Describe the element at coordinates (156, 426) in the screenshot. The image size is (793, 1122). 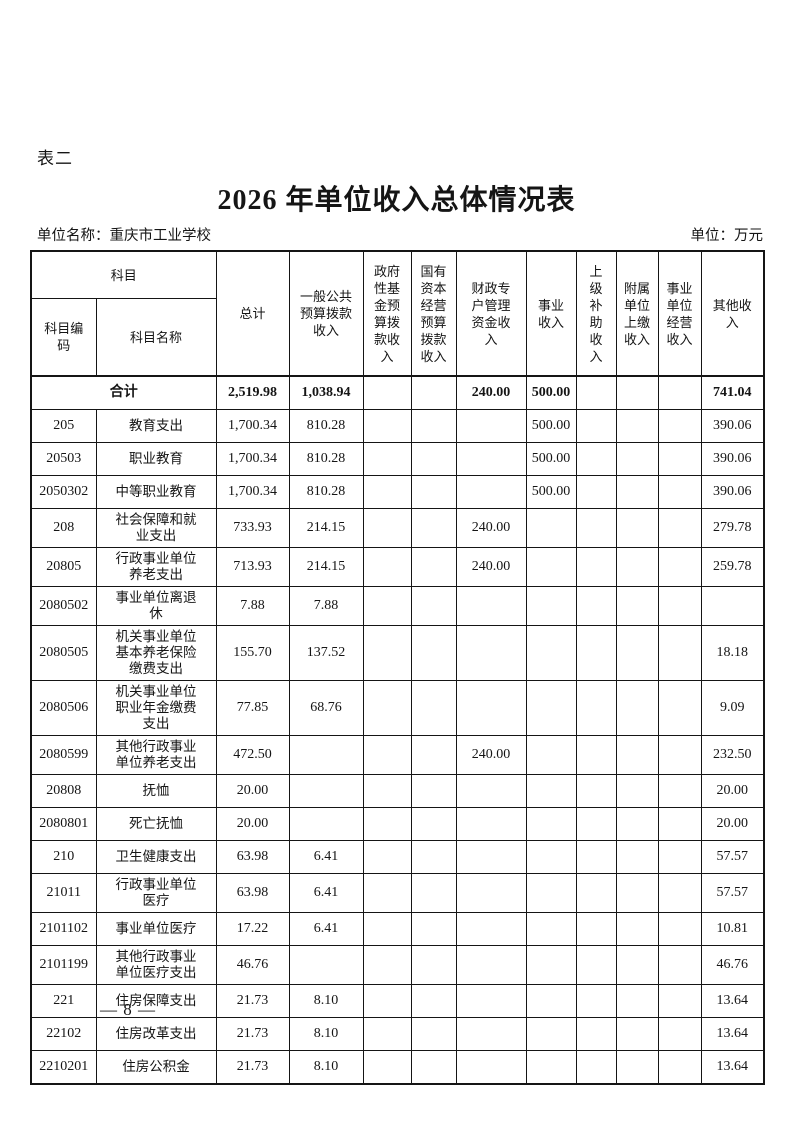
I see `subject-name-cell: 教育支出` at that location.